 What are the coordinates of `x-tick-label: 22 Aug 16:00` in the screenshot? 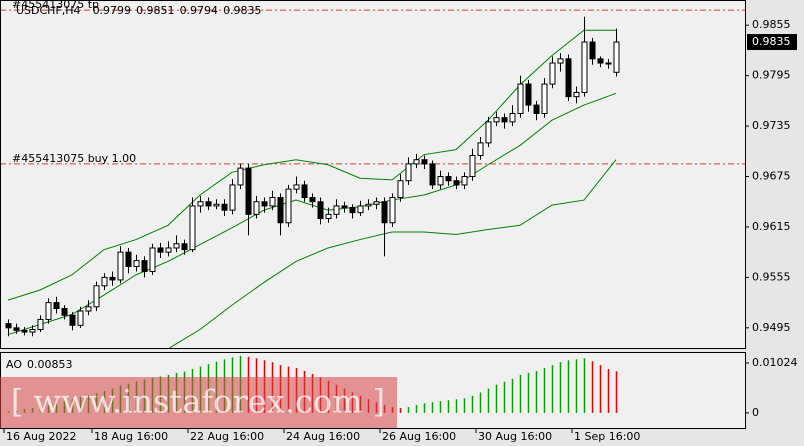 It's located at (227, 436).